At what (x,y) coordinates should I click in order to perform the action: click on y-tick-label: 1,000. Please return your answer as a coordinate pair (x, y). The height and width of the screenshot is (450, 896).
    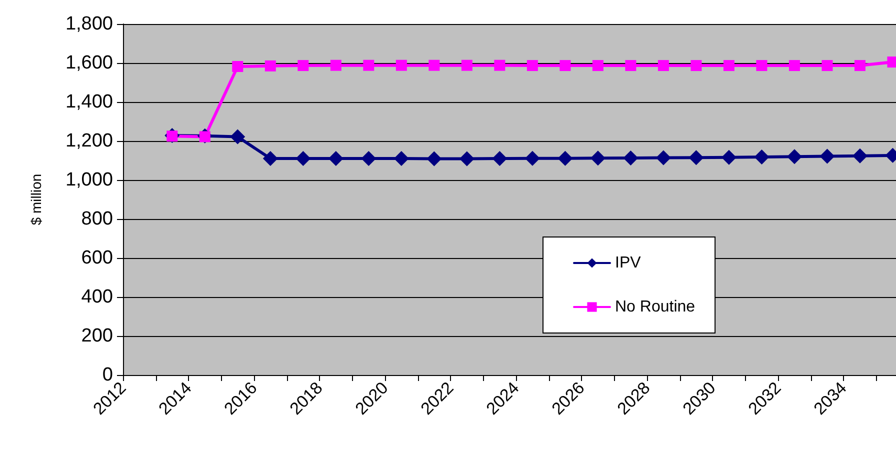
    Looking at the image, I should click on (89, 180).